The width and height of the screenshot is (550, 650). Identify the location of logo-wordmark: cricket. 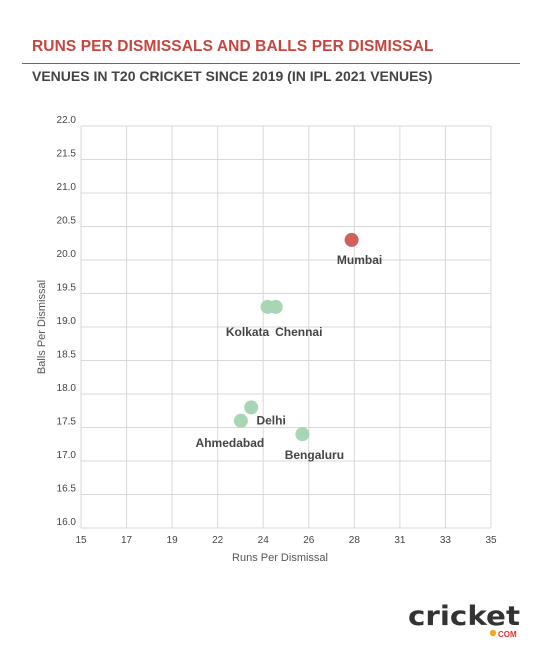
(464, 616).